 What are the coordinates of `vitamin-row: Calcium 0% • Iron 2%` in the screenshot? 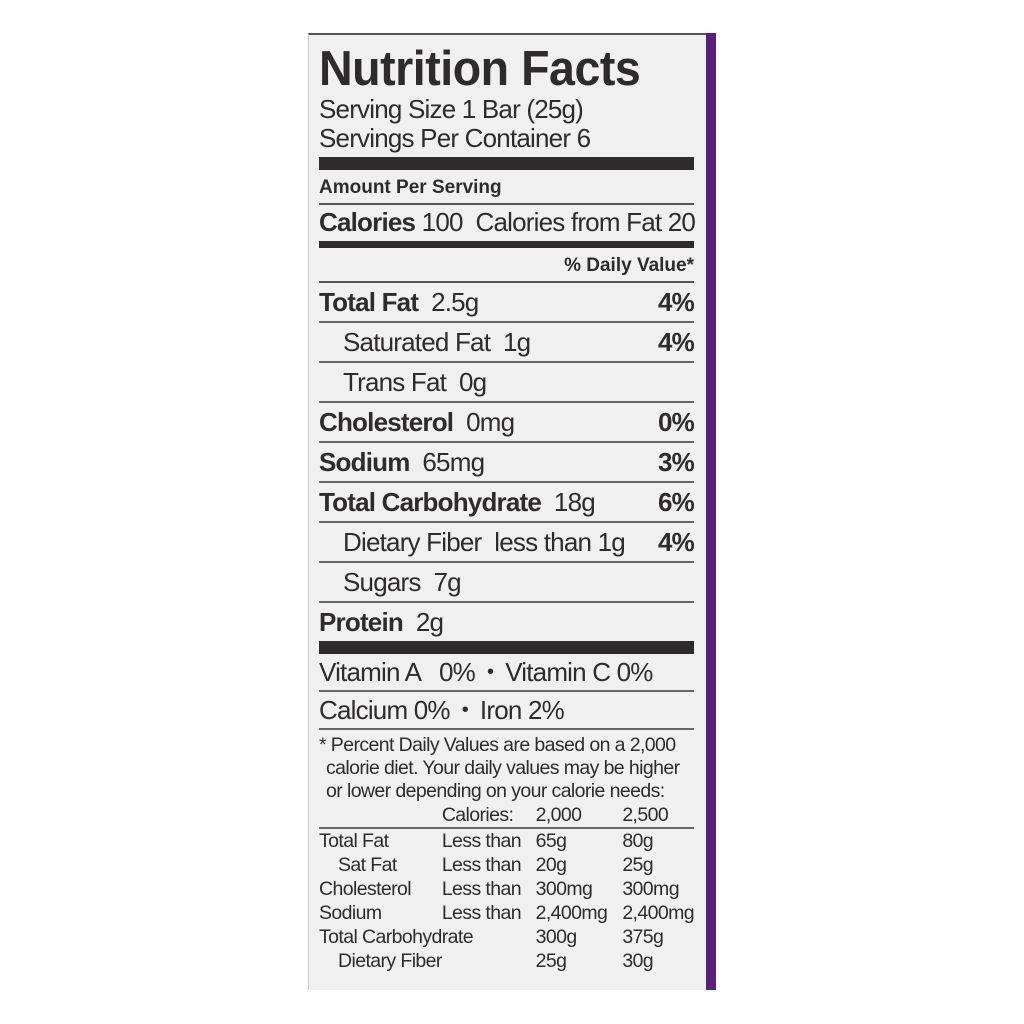 It's located at (506, 711).